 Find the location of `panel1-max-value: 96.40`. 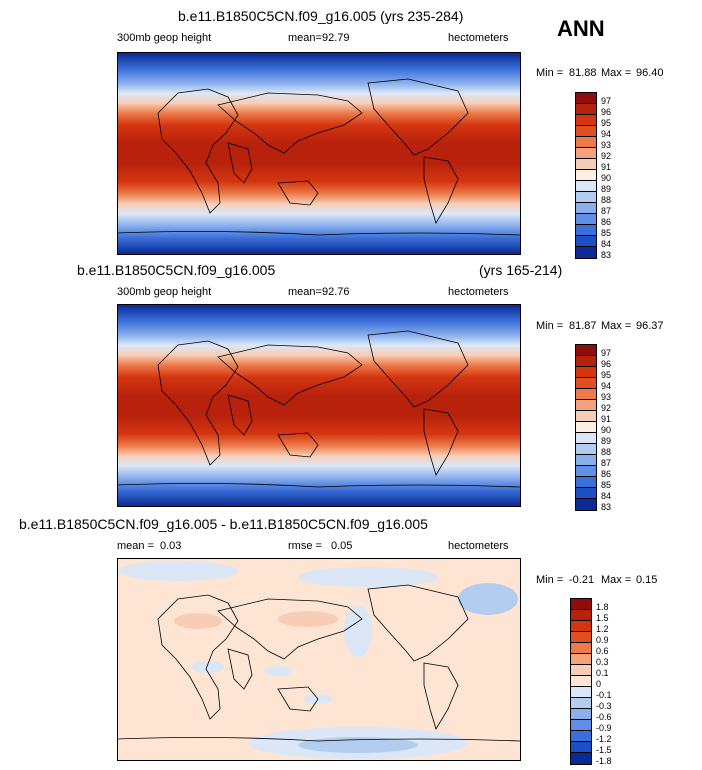

panel1-max-value: 96.40 is located at coordinates (650, 73).